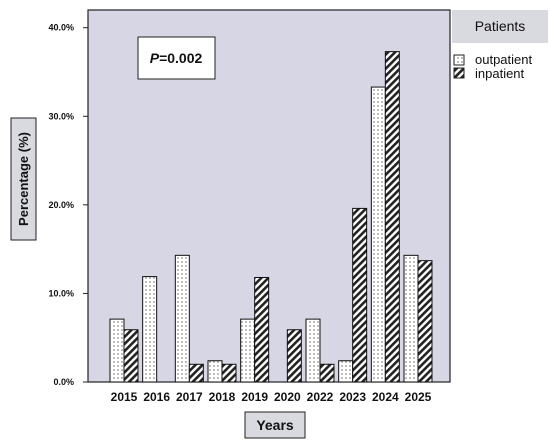  I want to click on bar-outpatient-2017, so click(182, 318).